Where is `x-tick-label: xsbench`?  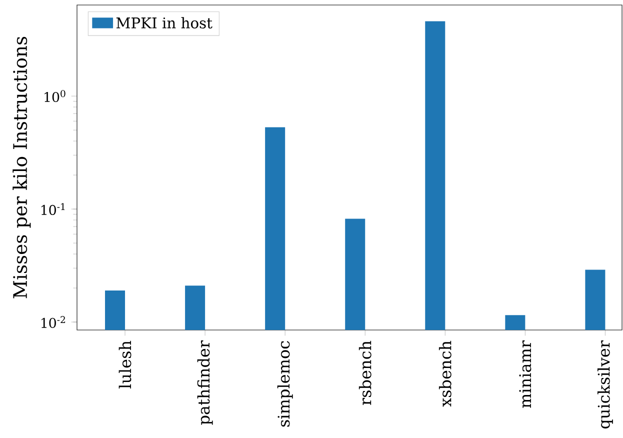
x-tick-label: xsbench is located at coordinates (445, 373).